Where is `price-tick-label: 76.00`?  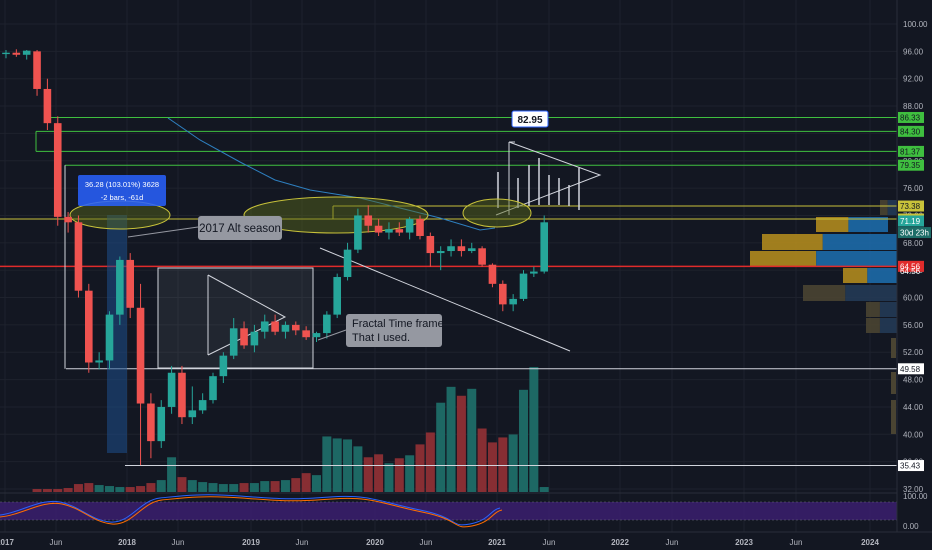 price-tick-label: 76.00 is located at coordinates (913, 188).